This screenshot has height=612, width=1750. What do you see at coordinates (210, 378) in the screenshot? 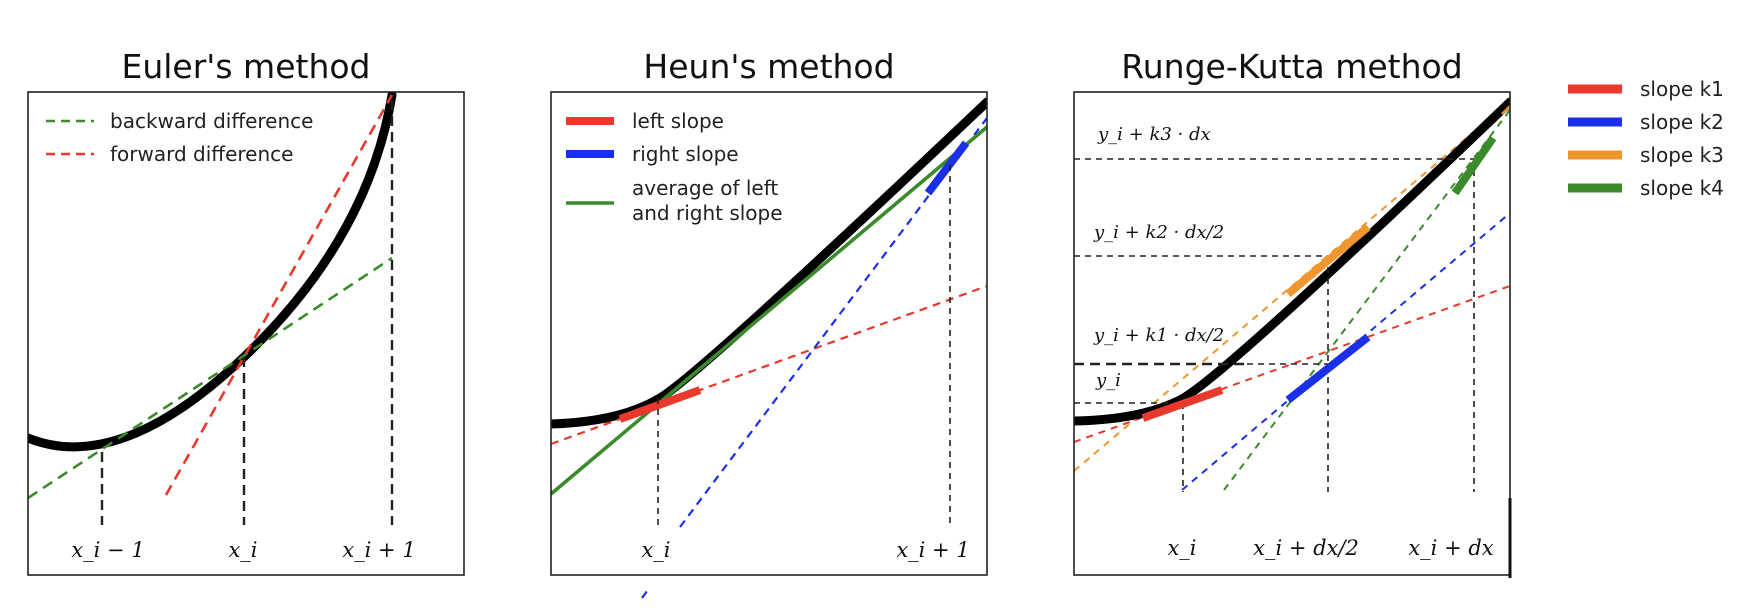
I see `euler-backward-difference-line` at bounding box center [210, 378].